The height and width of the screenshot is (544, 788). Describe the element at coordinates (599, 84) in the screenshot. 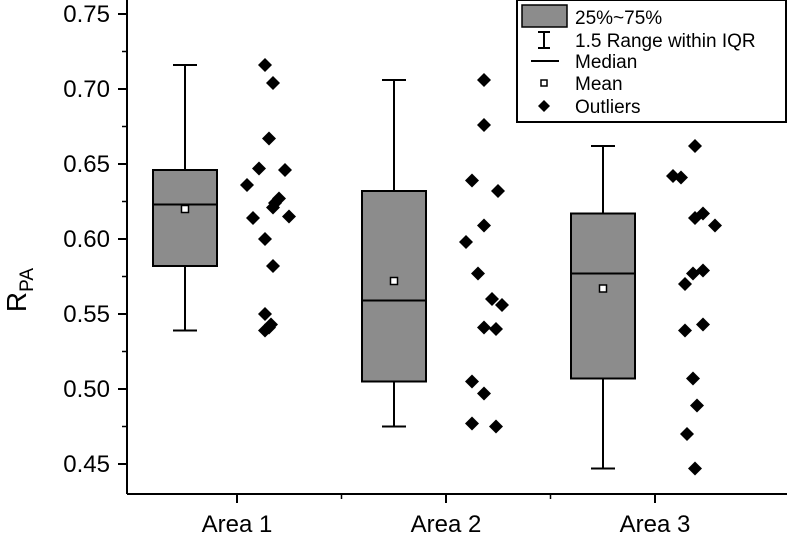

I see `legend-label-mean: Mean` at that location.